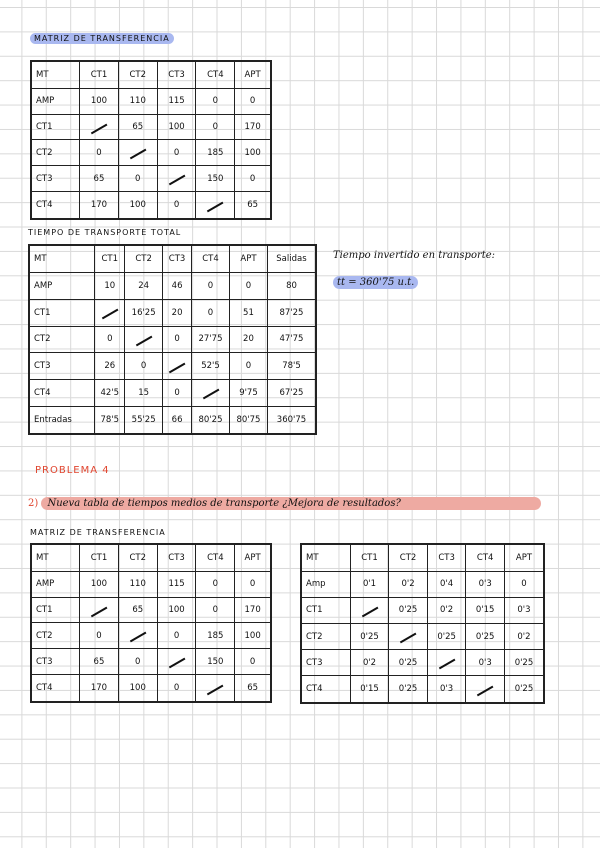 The height and width of the screenshot is (848, 600). What do you see at coordinates (110, 286) in the screenshot?
I see `table-cell: 10` at bounding box center [110, 286].